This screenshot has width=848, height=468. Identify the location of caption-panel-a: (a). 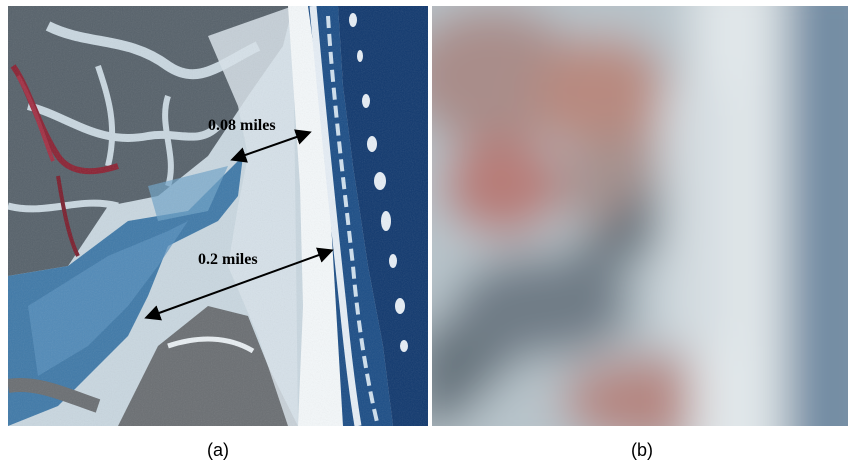
(218, 450).